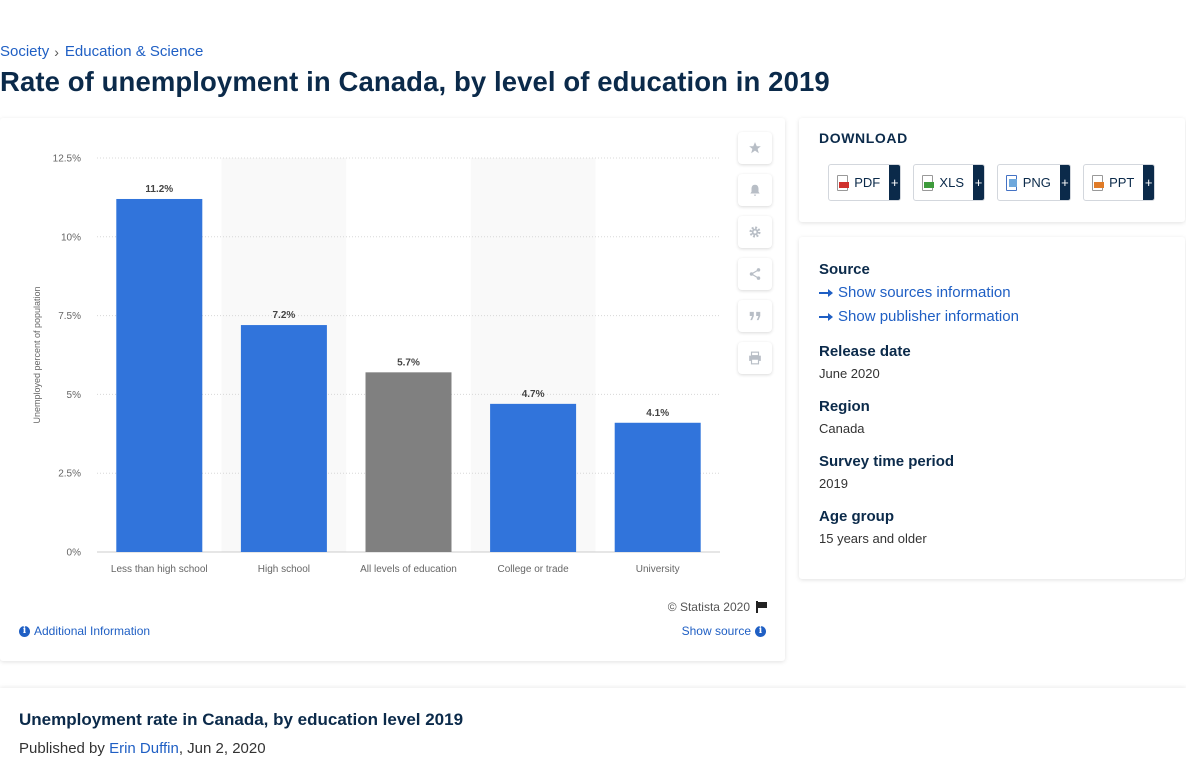  I want to click on share-icon, so click(755, 274).